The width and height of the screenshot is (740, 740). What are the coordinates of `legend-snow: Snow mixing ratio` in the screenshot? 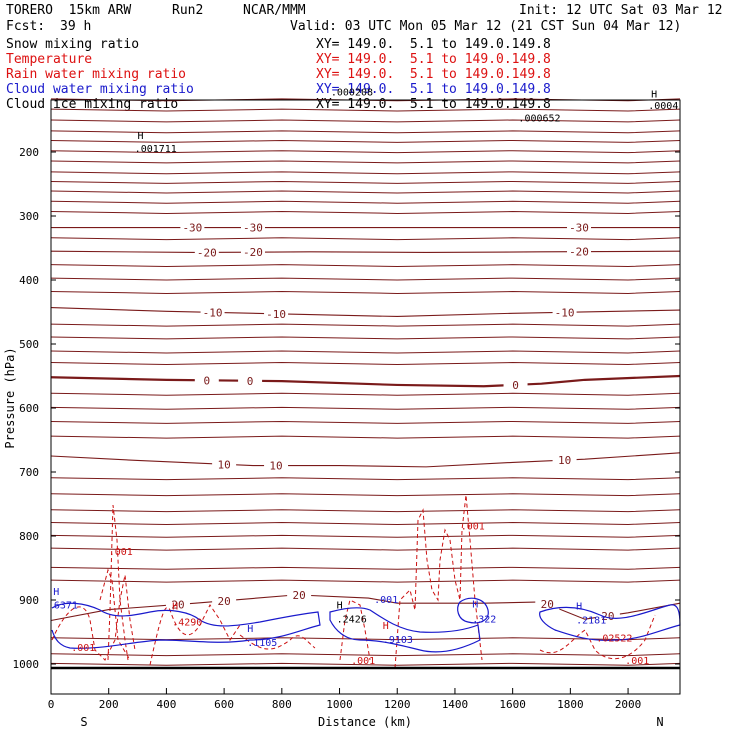 It's located at (73, 44).